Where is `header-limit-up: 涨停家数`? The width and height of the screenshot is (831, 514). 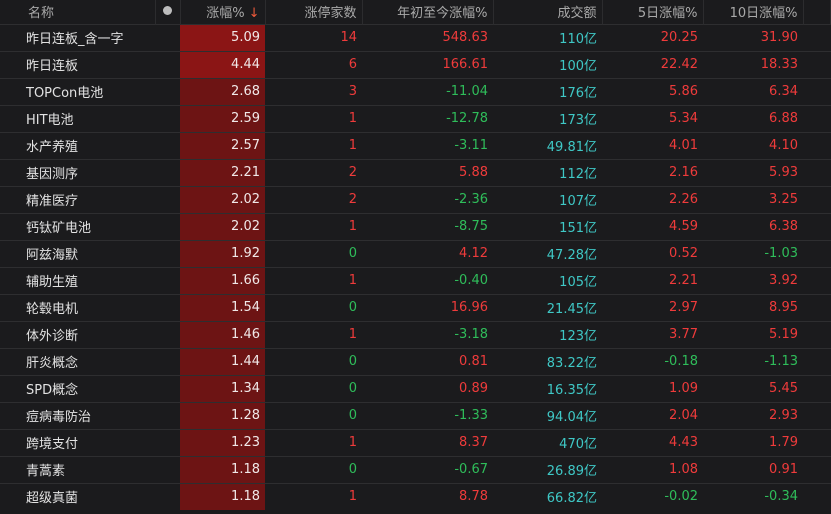
header-limit-up: 涨停家数 is located at coordinates (314, 12).